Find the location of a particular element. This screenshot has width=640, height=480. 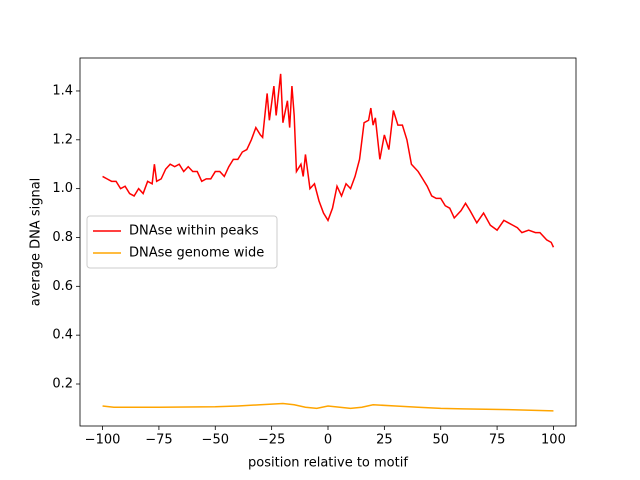

x-tick-label: 75 is located at coordinates (497, 440).